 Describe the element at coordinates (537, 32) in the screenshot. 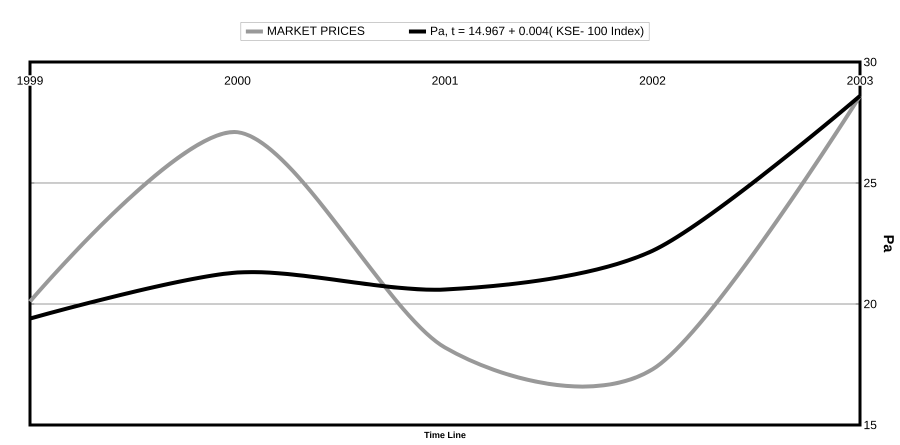

I see `legend-label: Pa, t = 14.967 + 0.004( KSE- 100 Index)` at that location.